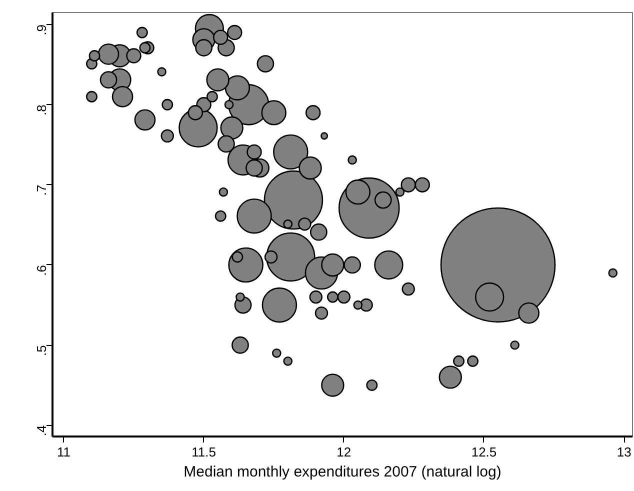  What do you see at coordinates (624, 452) in the screenshot?
I see `x-tick-label: 13` at bounding box center [624, 452].